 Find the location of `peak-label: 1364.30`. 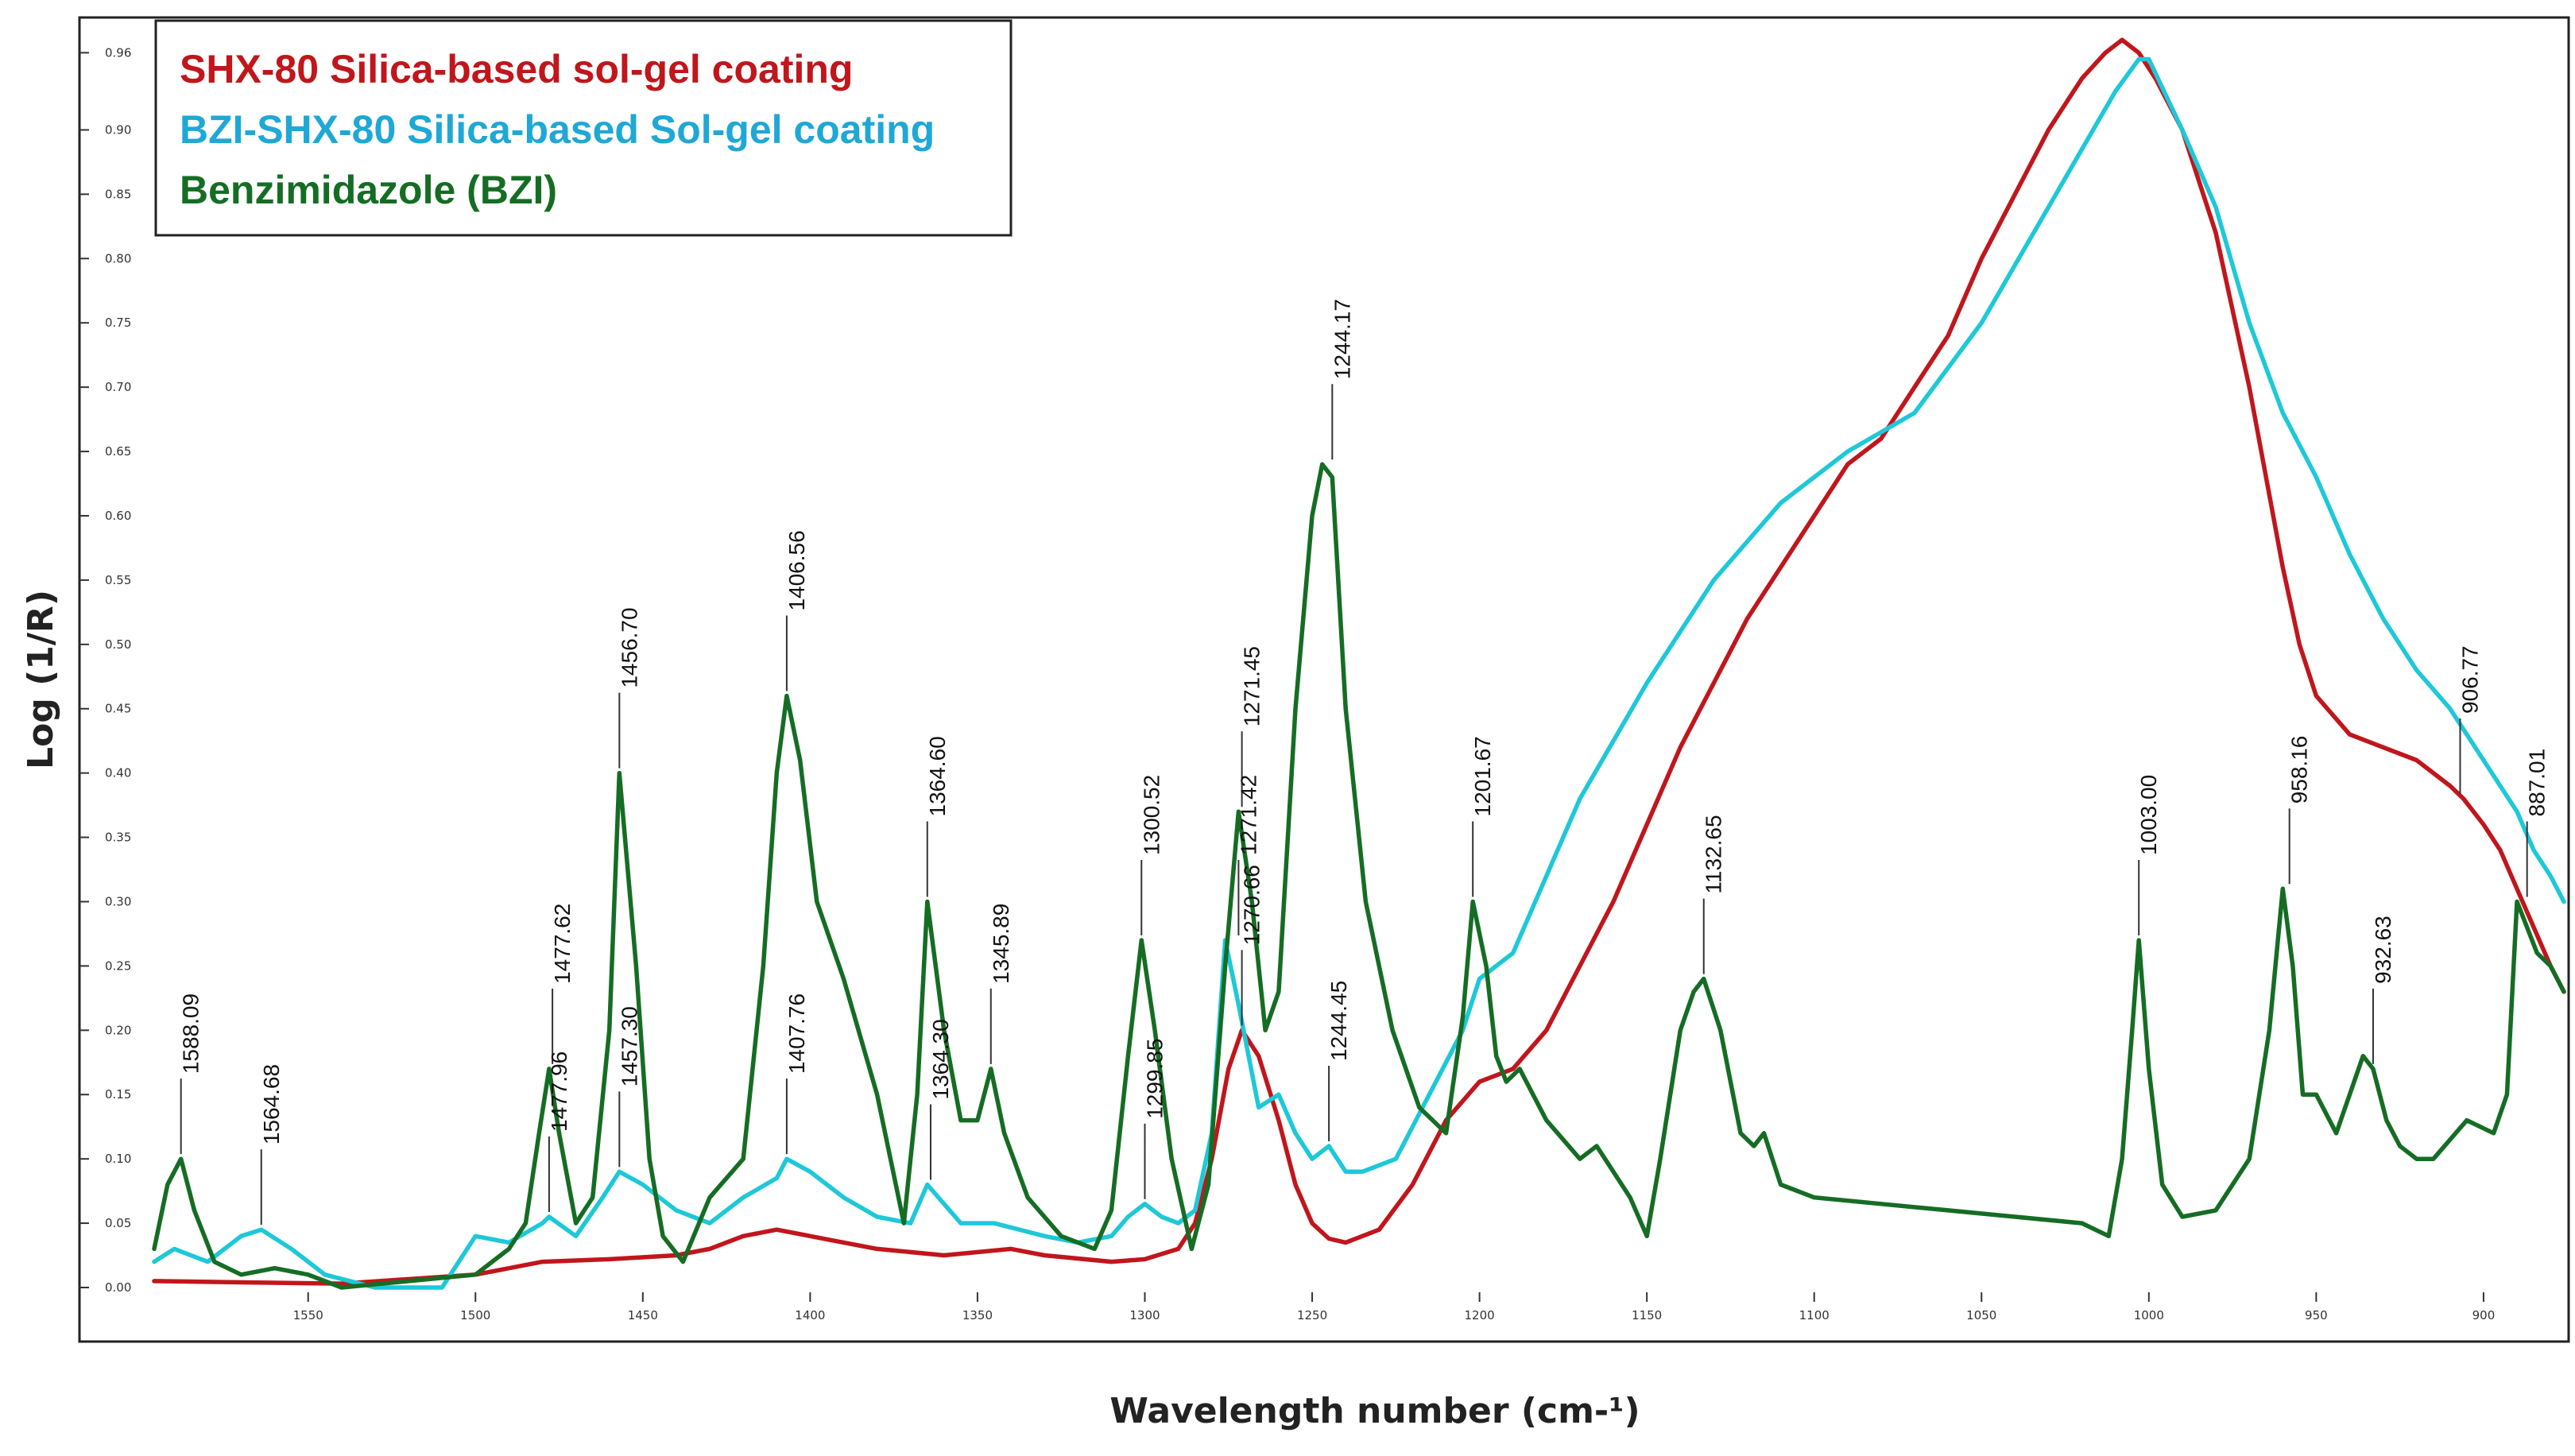

peak-label: 1364.30 is located at coordinates (940, 1059).